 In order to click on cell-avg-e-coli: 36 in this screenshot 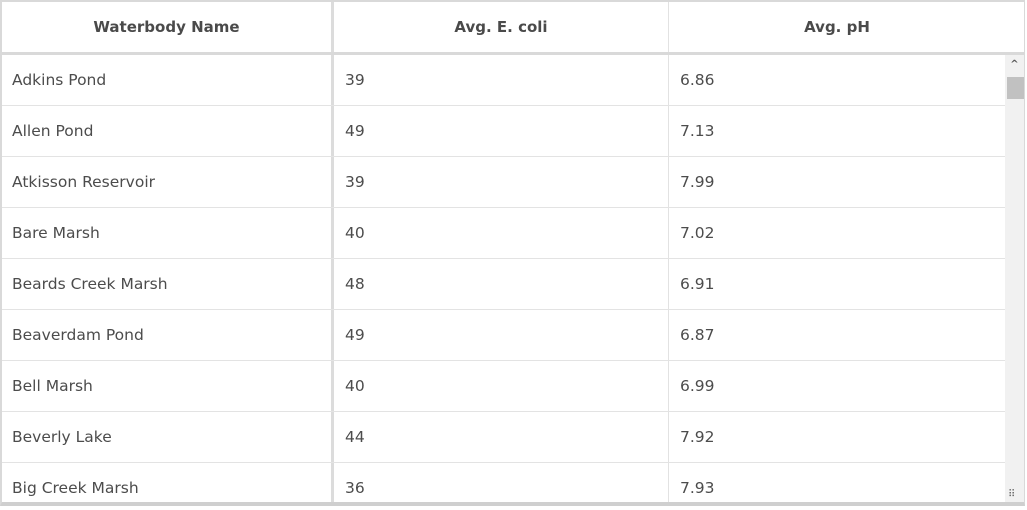, I will do `click(501, 482)`.